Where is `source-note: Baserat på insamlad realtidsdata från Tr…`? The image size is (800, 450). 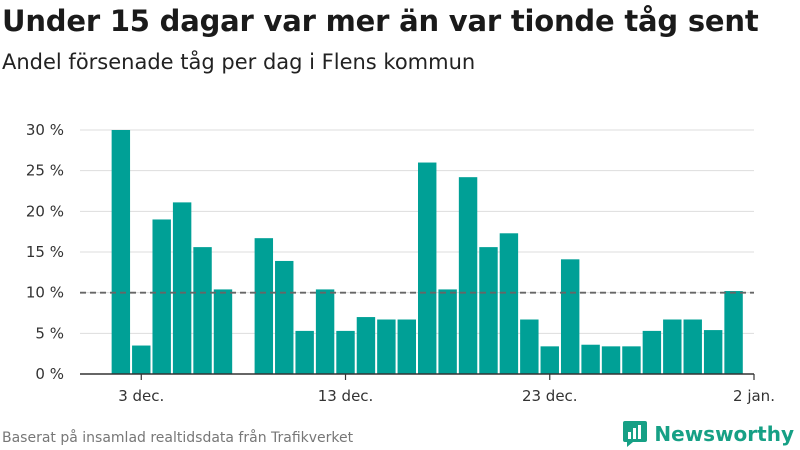
source-note: Baserat på insamlad realtidsdata från Tr… is located at coordinates (178, 438).